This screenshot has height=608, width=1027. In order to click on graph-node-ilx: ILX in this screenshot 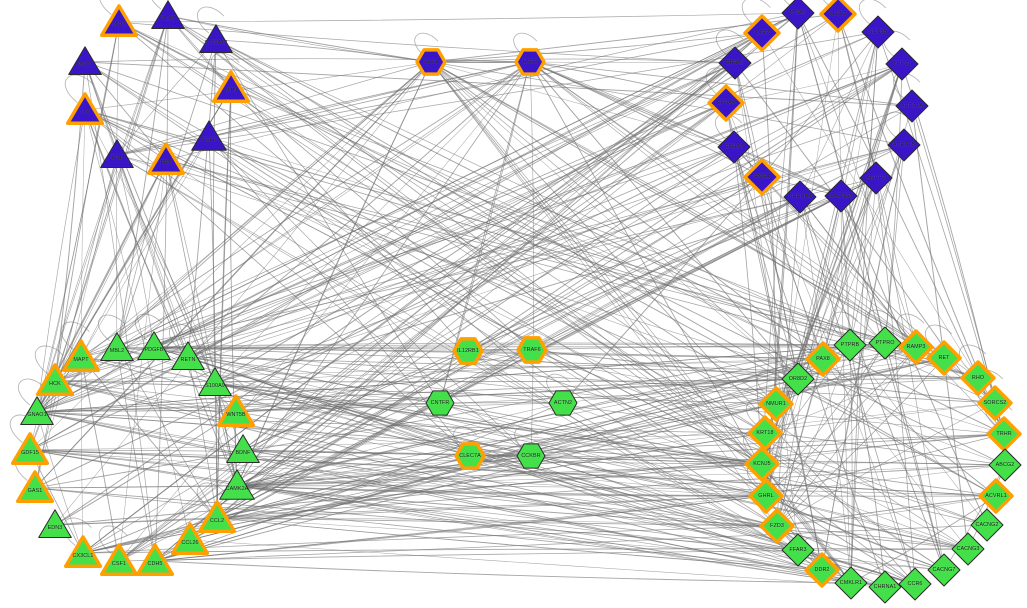, I will do `click(85, 110)`.